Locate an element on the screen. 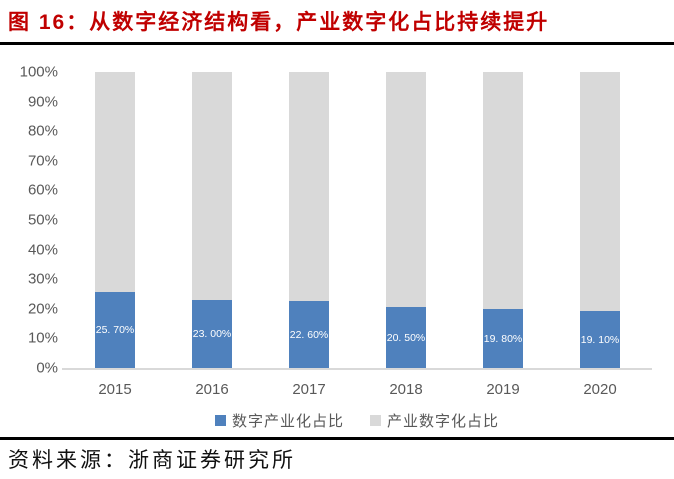 This screenshot has height=479, width=674. figure-title: 图 16：从数字经济结构看，产业数字化占比持续提升 is located at coordinates (279, 22).